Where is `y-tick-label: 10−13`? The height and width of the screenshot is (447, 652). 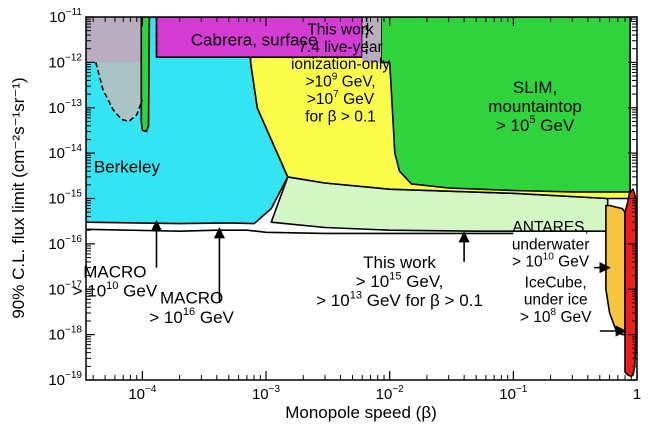
y-tick-label: 10−13 is located at coordinates (65, 107).